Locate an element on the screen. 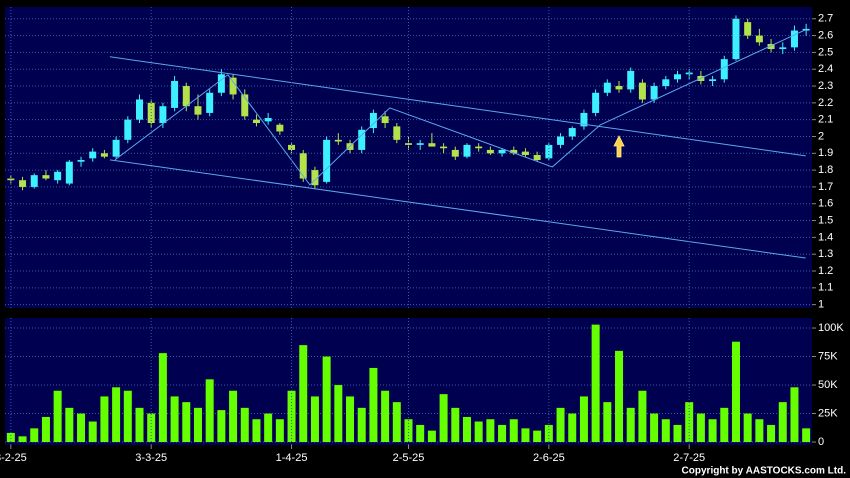 Image resolution: width=850 pixels, height=478 pixels. y-tick-label: 2.1 is located at coordinates (825, 120).